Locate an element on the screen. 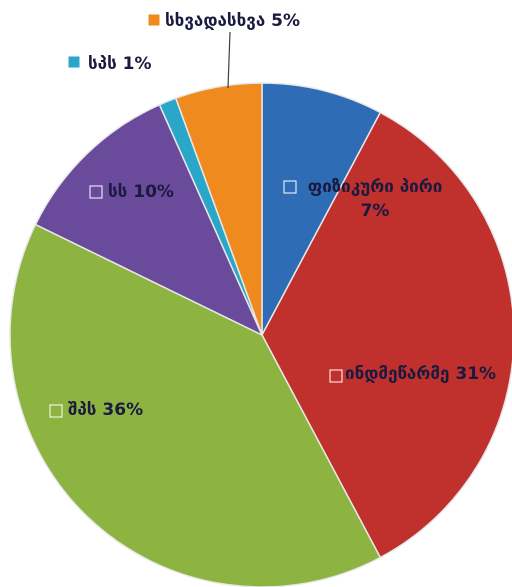 This screenshot has height=587, width=512. category-label: სს is located at coordinates (118, 192).